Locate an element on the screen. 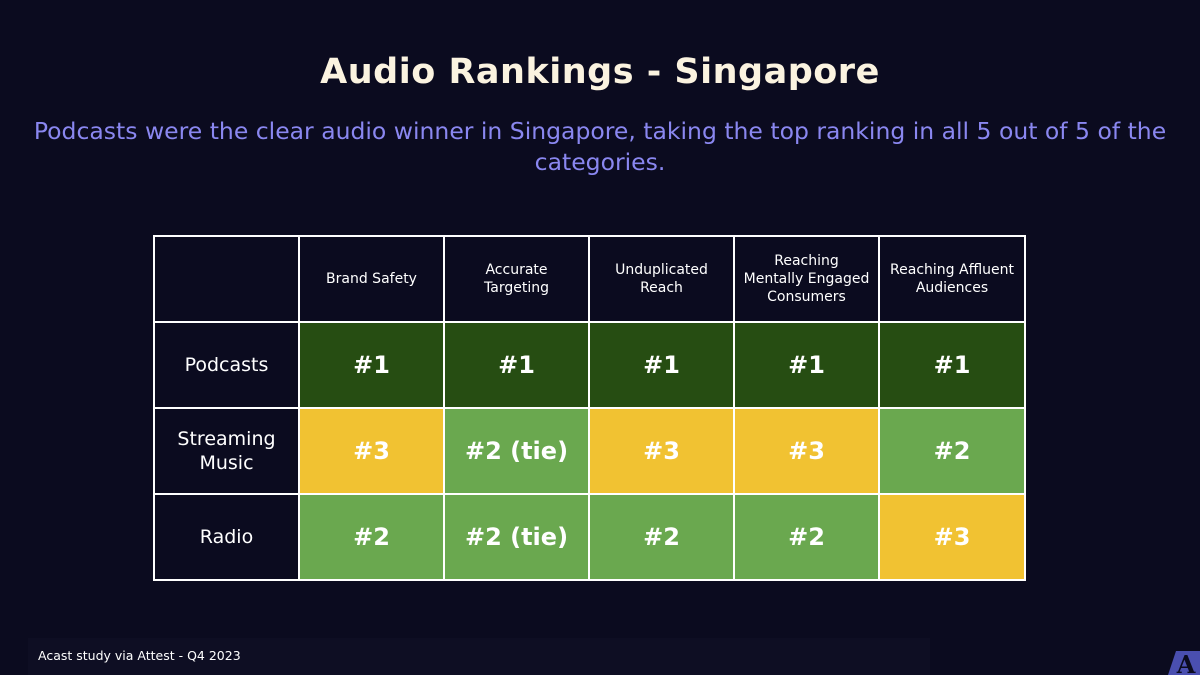  table-row-streaming-music: Streaming Music #3 #2 (tie) #3 #3 #2 is located at coordinates (589, 451).